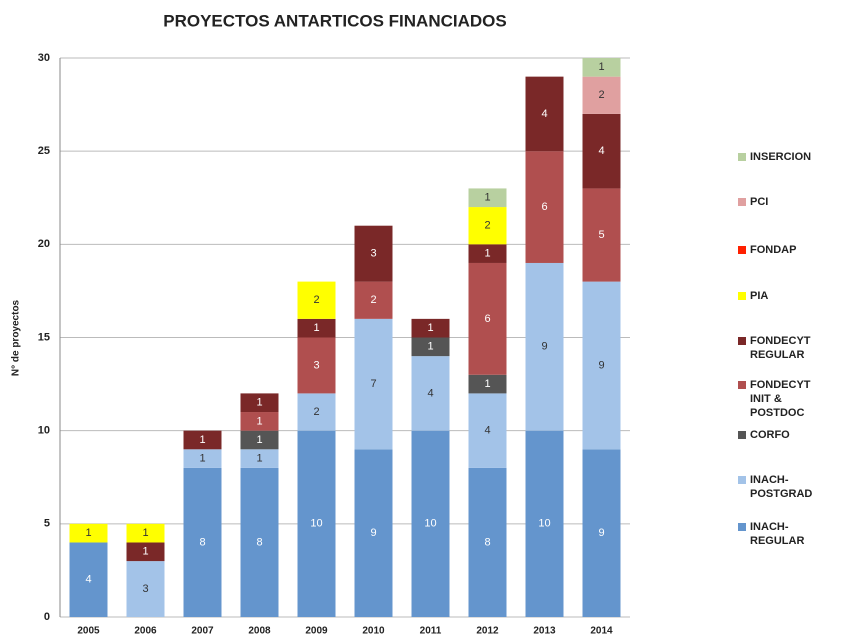 The image size is (854, 640). I want to click on legend-item: INSERCION, so click(796, 157).